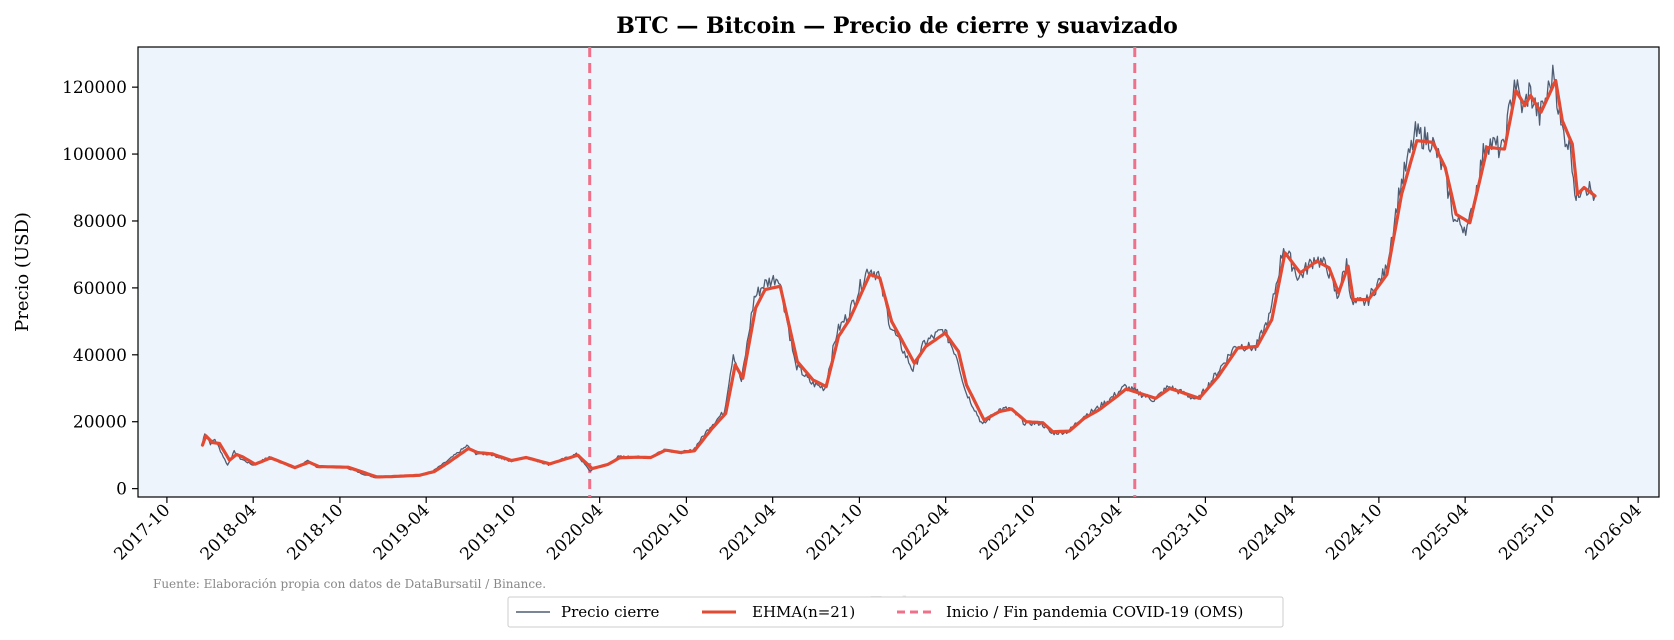 Image resolution: width=1674 pixels, height=640 pixels. Describe the element at coordinates (1268, 532) in the screenshot. I see `x-tick-label: 2024-04` at that location.